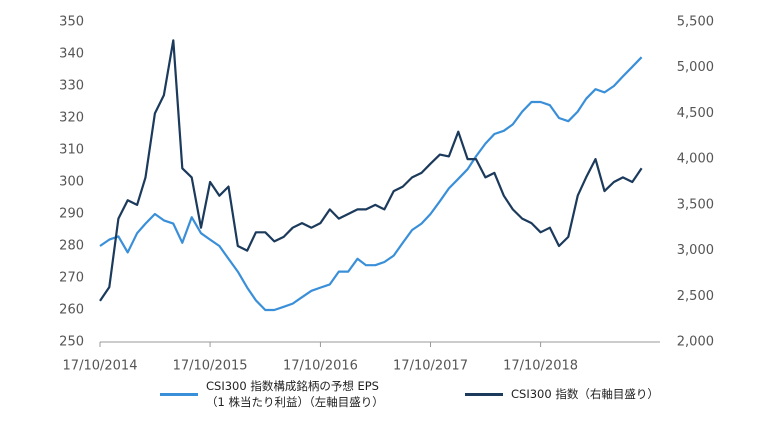 This screenshot has height=424, width=780. I want to click on y2-tick-label: 4,000, so click(695, 159).